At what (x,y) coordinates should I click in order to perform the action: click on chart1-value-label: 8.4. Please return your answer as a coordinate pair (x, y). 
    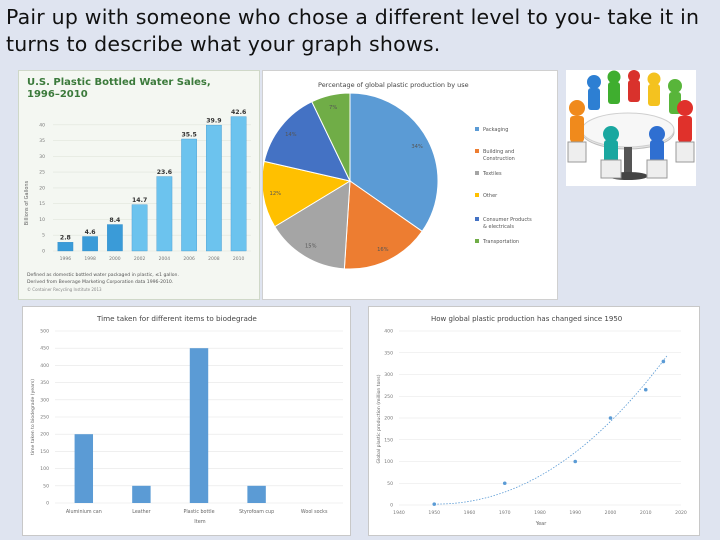
    Looking at the image, I should click on (115, 220).